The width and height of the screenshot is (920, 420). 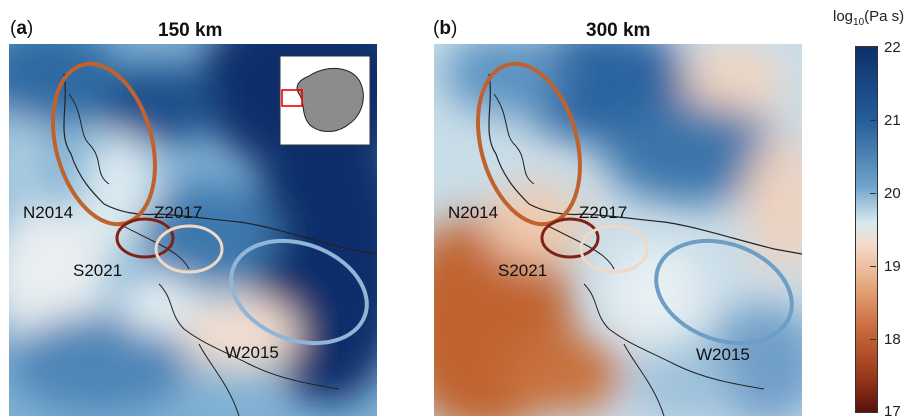 I want to click on panel-a-title: 150 km, so click(x=190, y=30).